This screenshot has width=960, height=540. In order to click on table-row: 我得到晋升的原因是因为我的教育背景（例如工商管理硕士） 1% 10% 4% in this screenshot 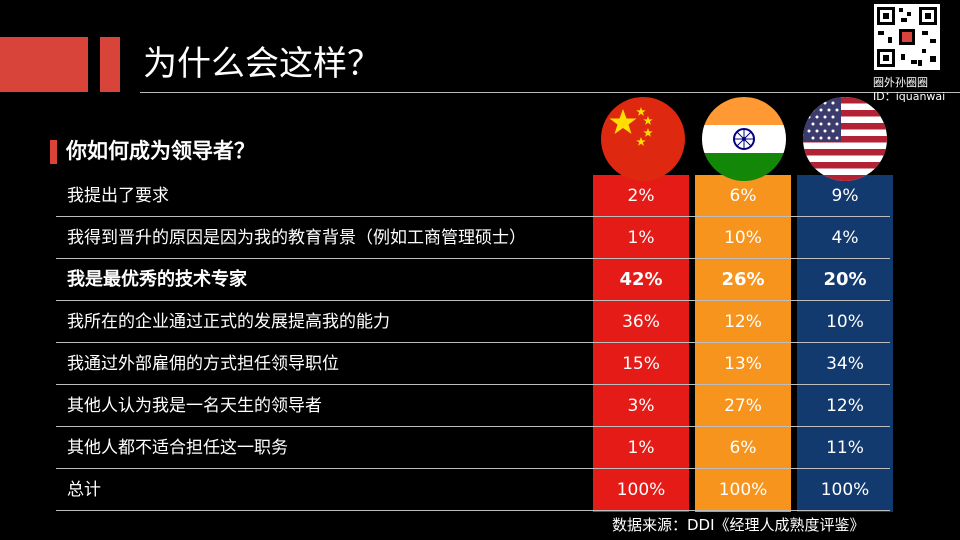, I will do `click(473, 238)`.